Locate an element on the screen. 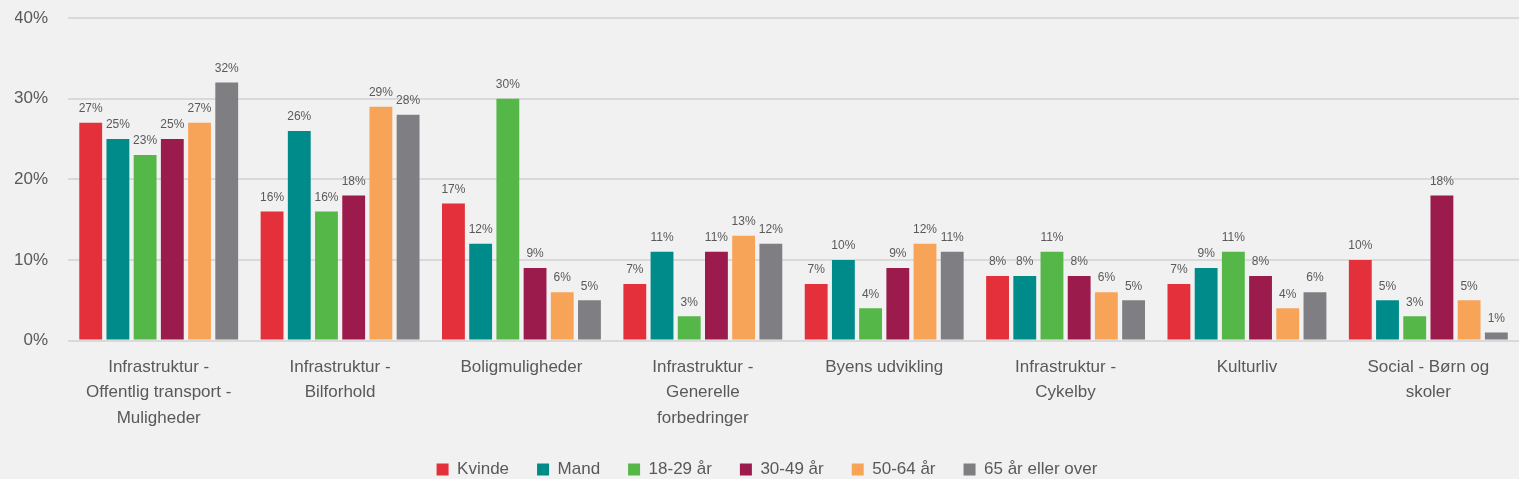  data-label: 1% is located at coordinates (1496, 317).